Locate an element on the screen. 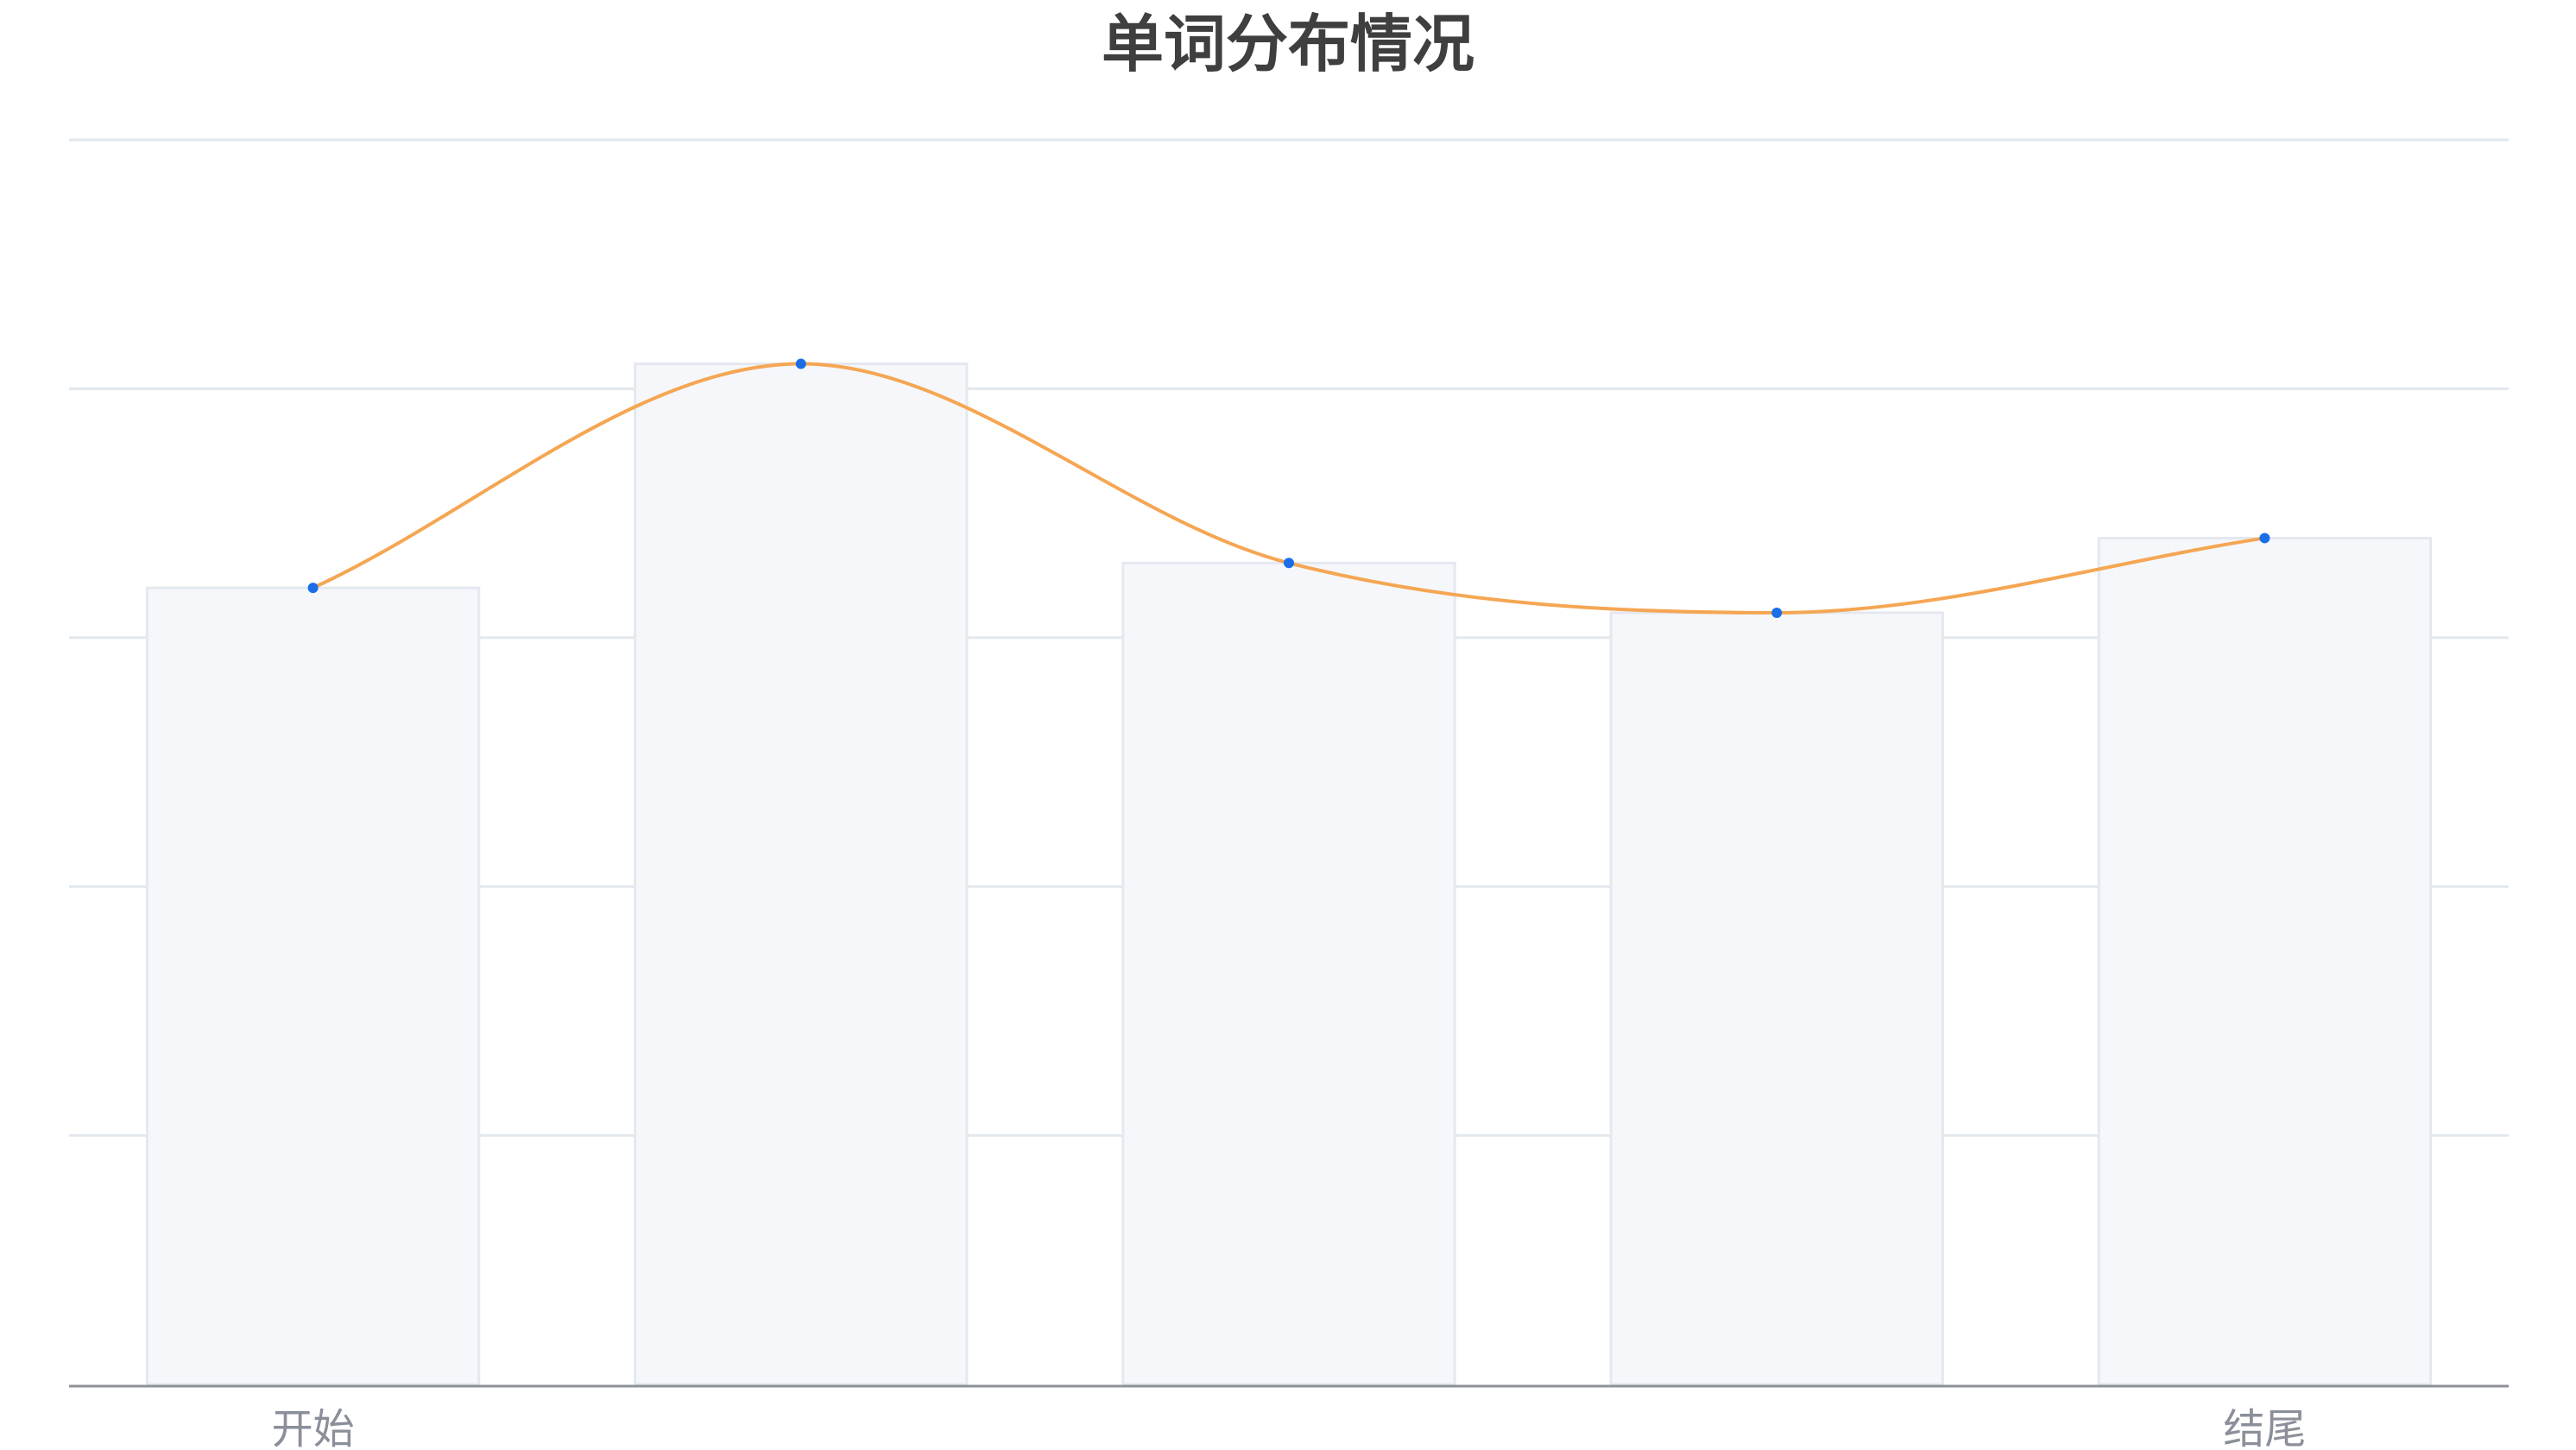  line-path is located at coordinates (1288, 488).